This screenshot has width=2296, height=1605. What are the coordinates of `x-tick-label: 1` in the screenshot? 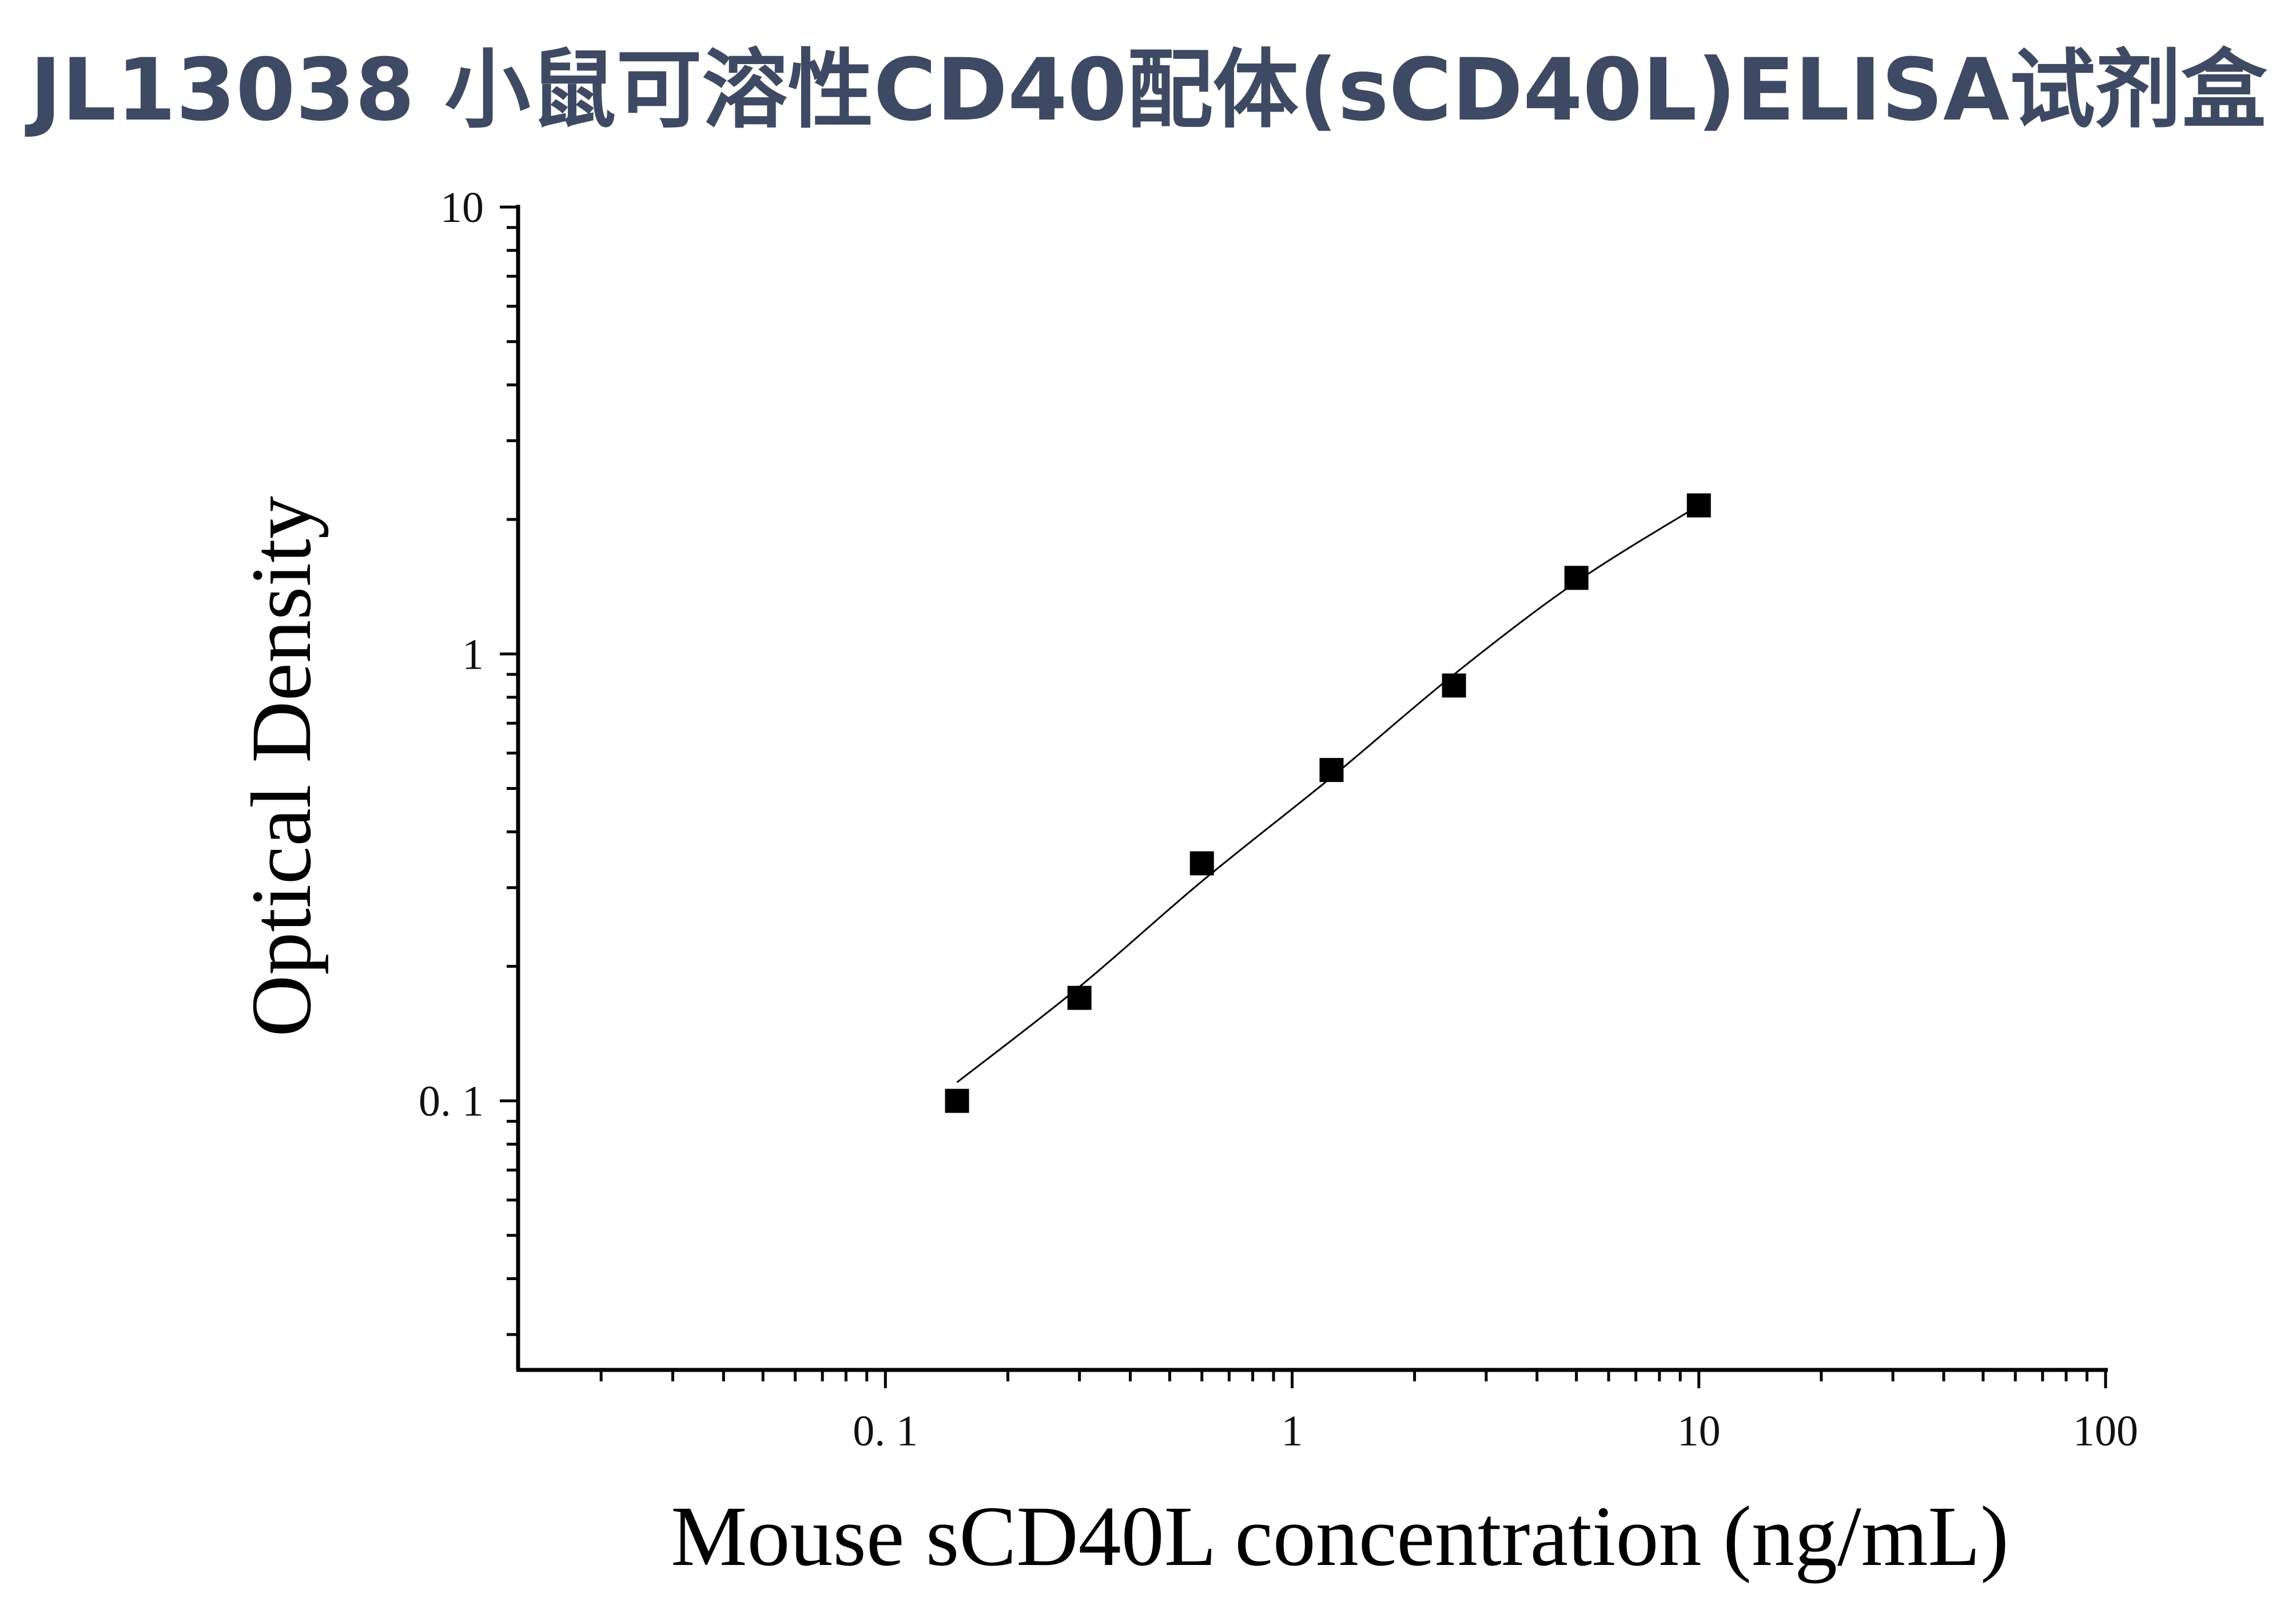 It's located at (1292, 1431).